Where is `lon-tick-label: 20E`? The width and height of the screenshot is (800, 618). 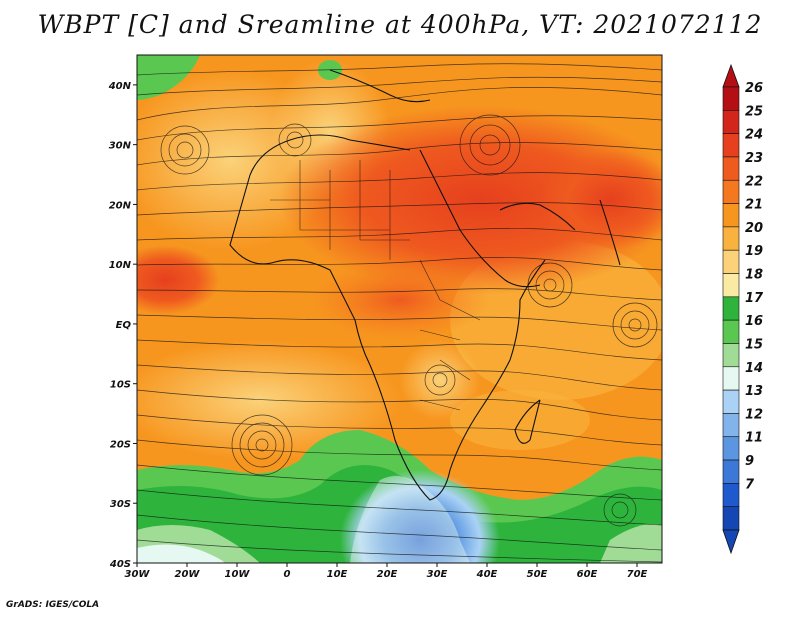
lon-tick-label: 20E is located at coordinates (387, 574).